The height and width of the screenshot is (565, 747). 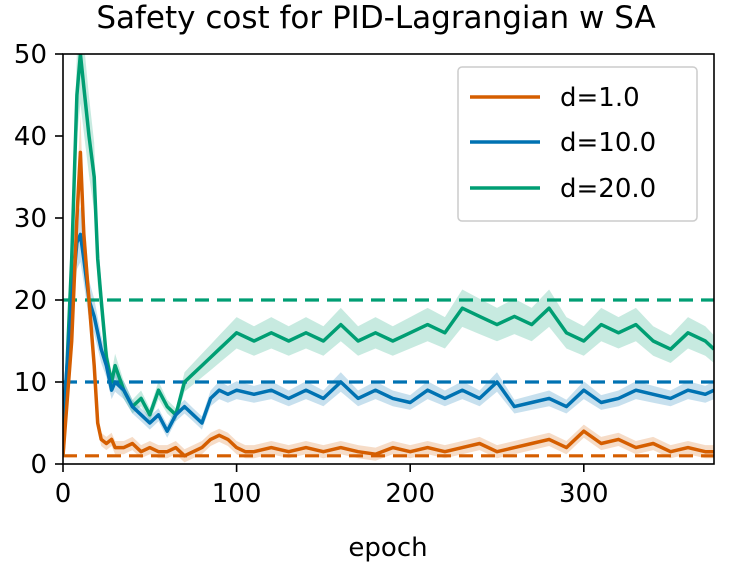 What do you see at coordinates (30, 219) in the screenshot?
I see `y-tick-label: 30` at bounding box center [30, 219].